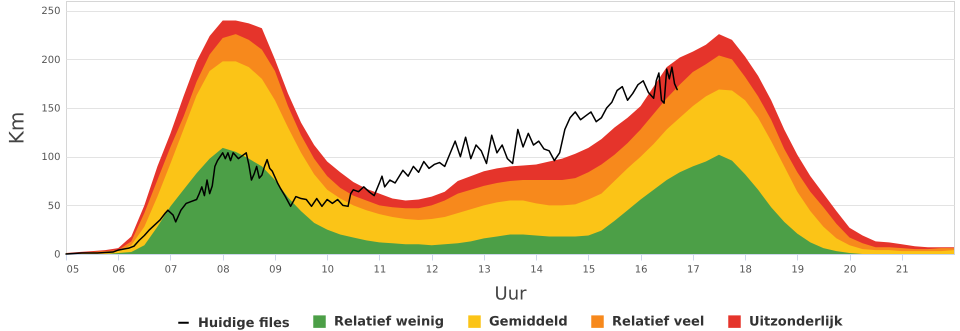 This screenshot has height=331, width=960. What do you see at coordinates (796, 322) in the screenshot?
I see `legend-label: Uitzonderlijk` at bounding box center [796, 322].